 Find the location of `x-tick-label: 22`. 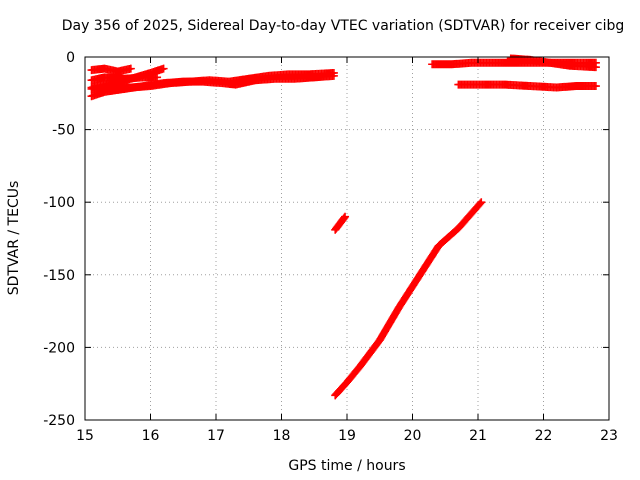

x-tick-label: 22 is located at coordinates (544, 436).